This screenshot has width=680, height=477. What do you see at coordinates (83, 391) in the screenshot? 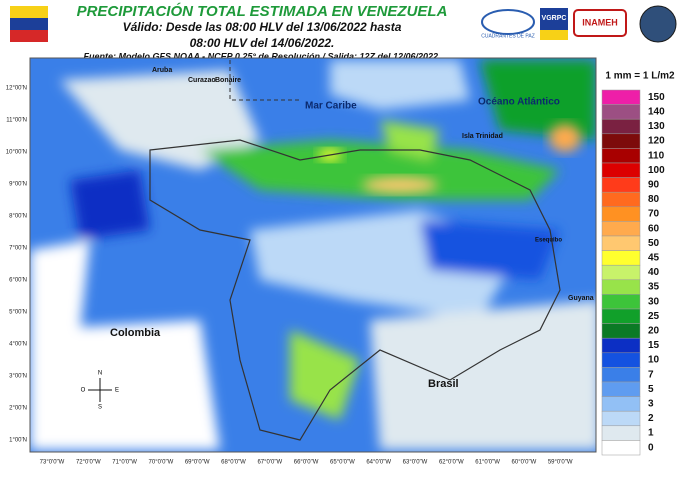
I see `compass-label: O` at bounding box center [83, 391].